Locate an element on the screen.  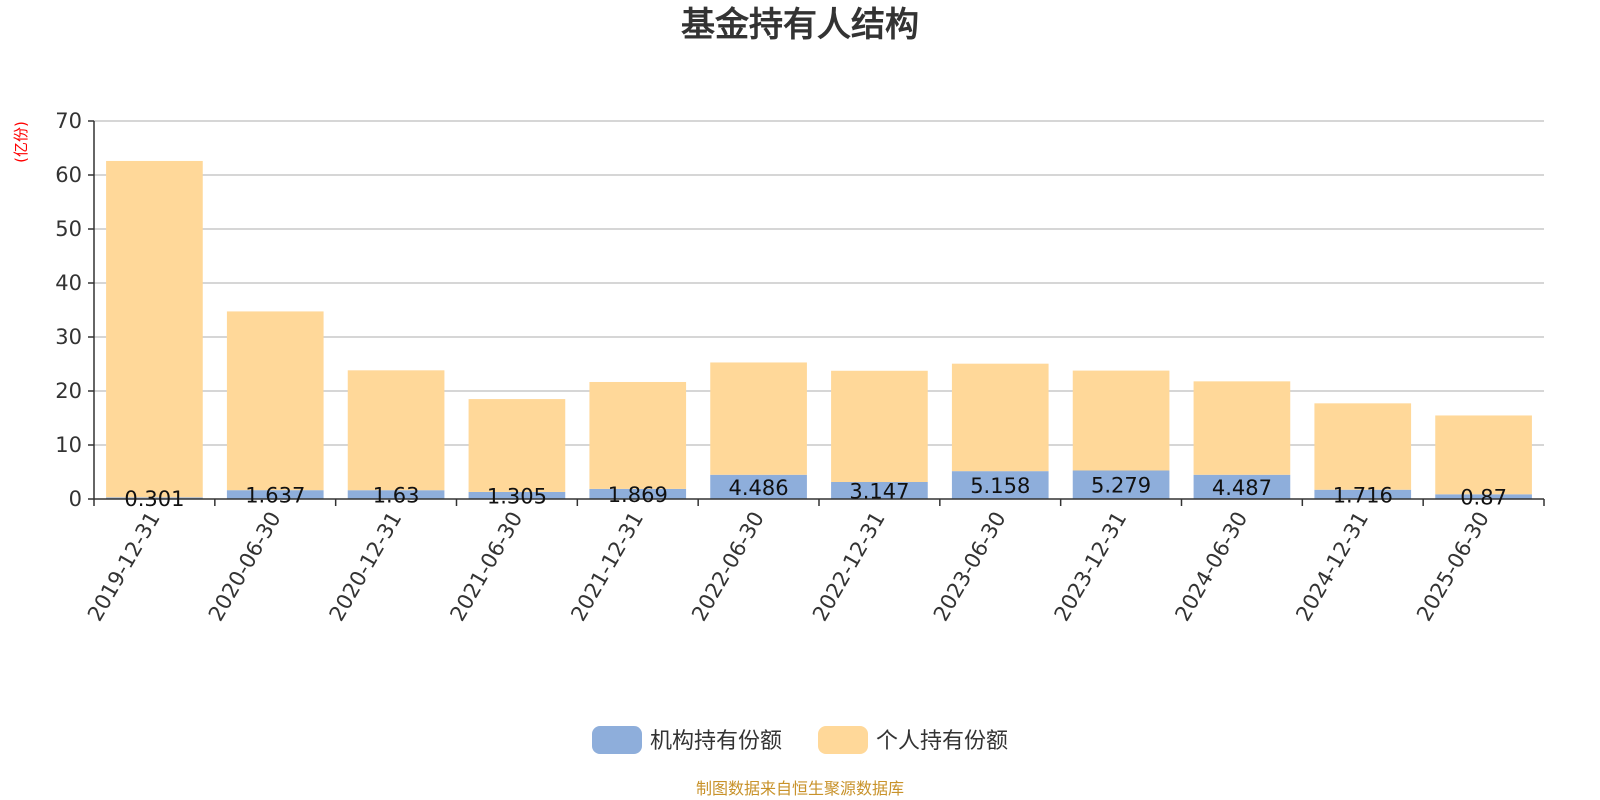
data-label-institutional: 5.158 is located at coordinates (1000, 486).